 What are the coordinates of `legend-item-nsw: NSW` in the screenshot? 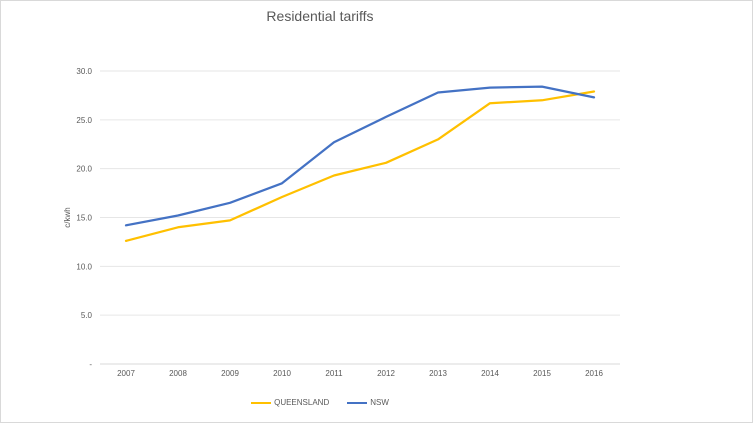 It's located at (368, 402).